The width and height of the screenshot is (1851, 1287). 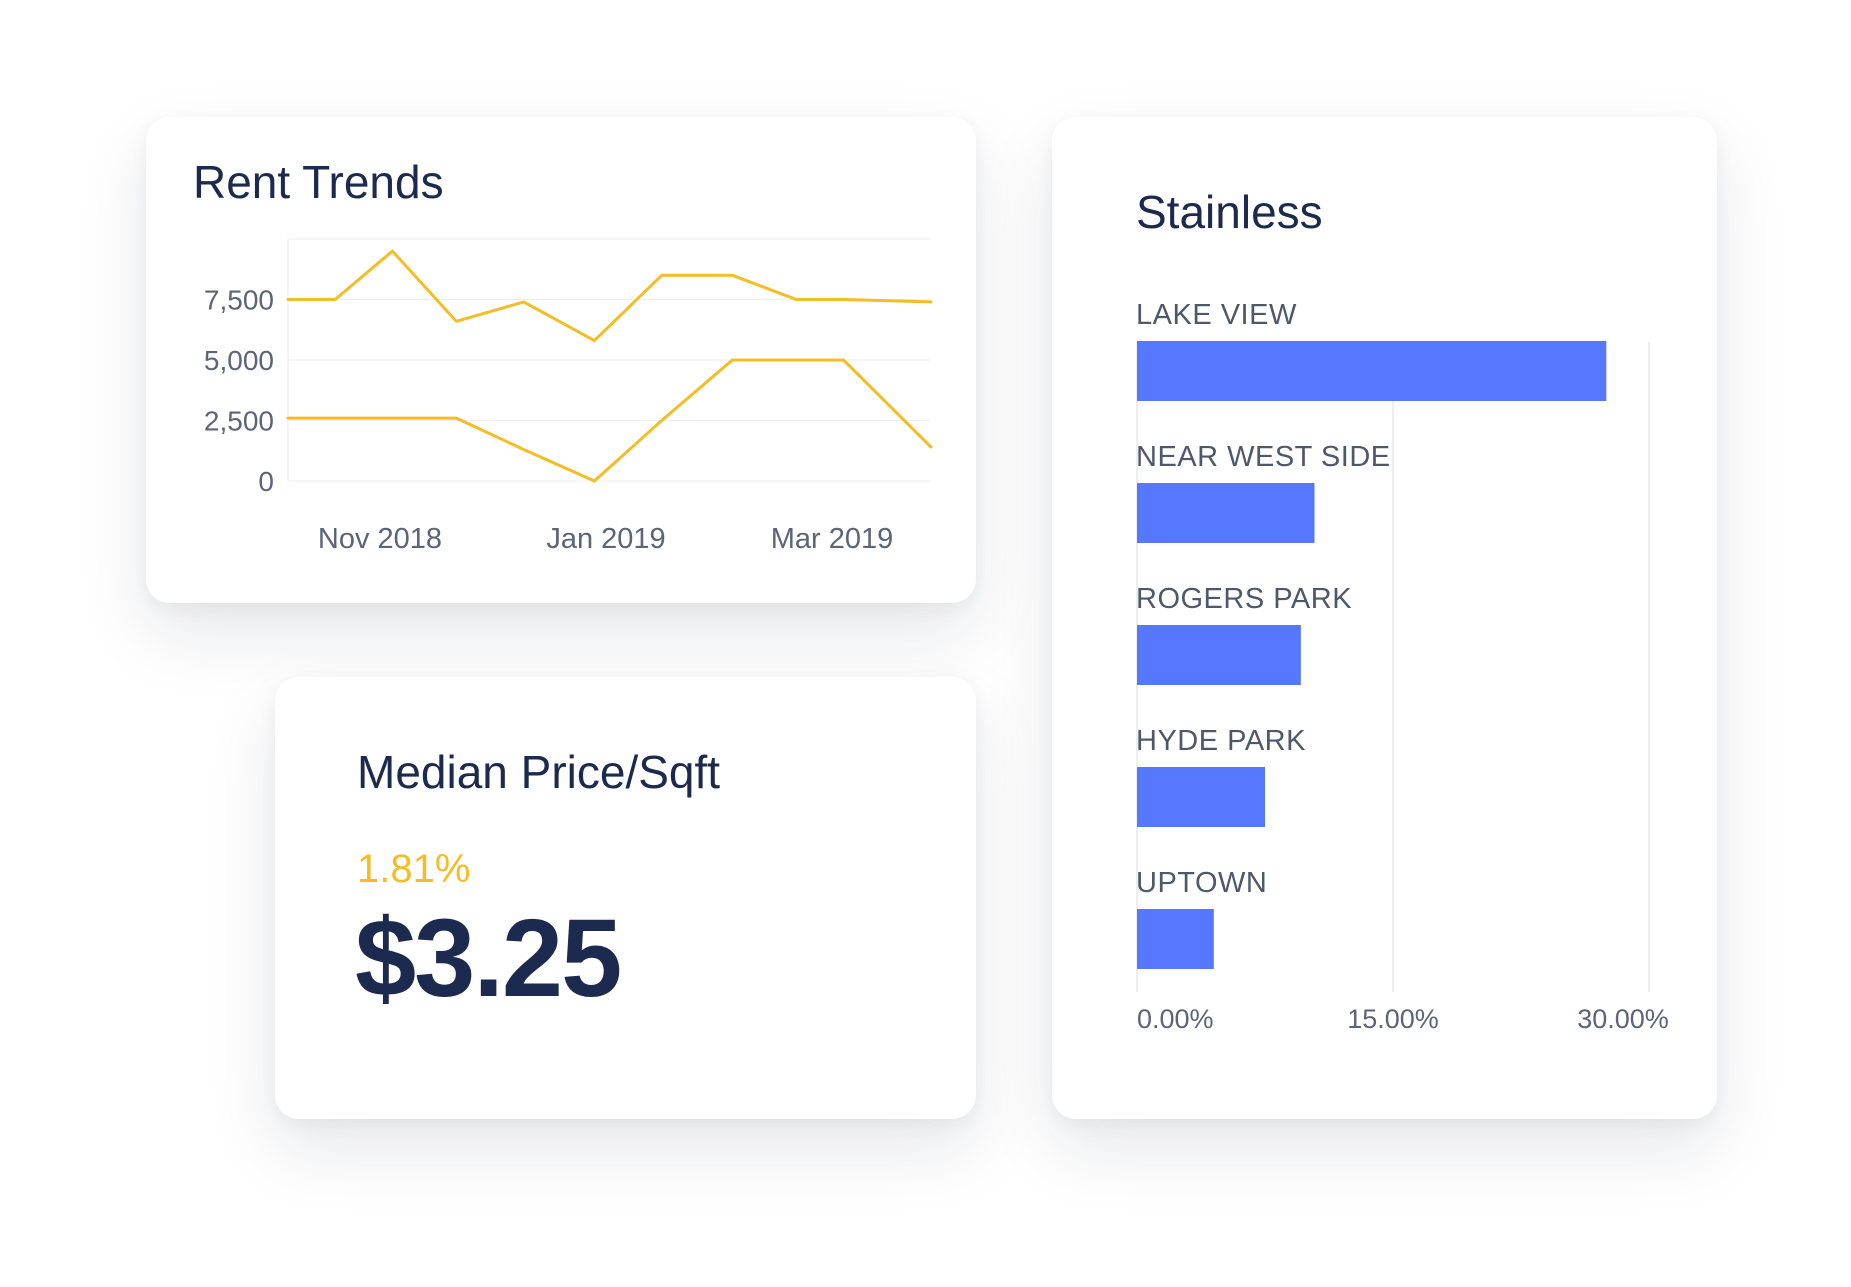 What do you see at coordinates (1244, 599) in the screenshot?
I see `bar-category-label: ROGERS PARK` at bounding box center [1244, 599].